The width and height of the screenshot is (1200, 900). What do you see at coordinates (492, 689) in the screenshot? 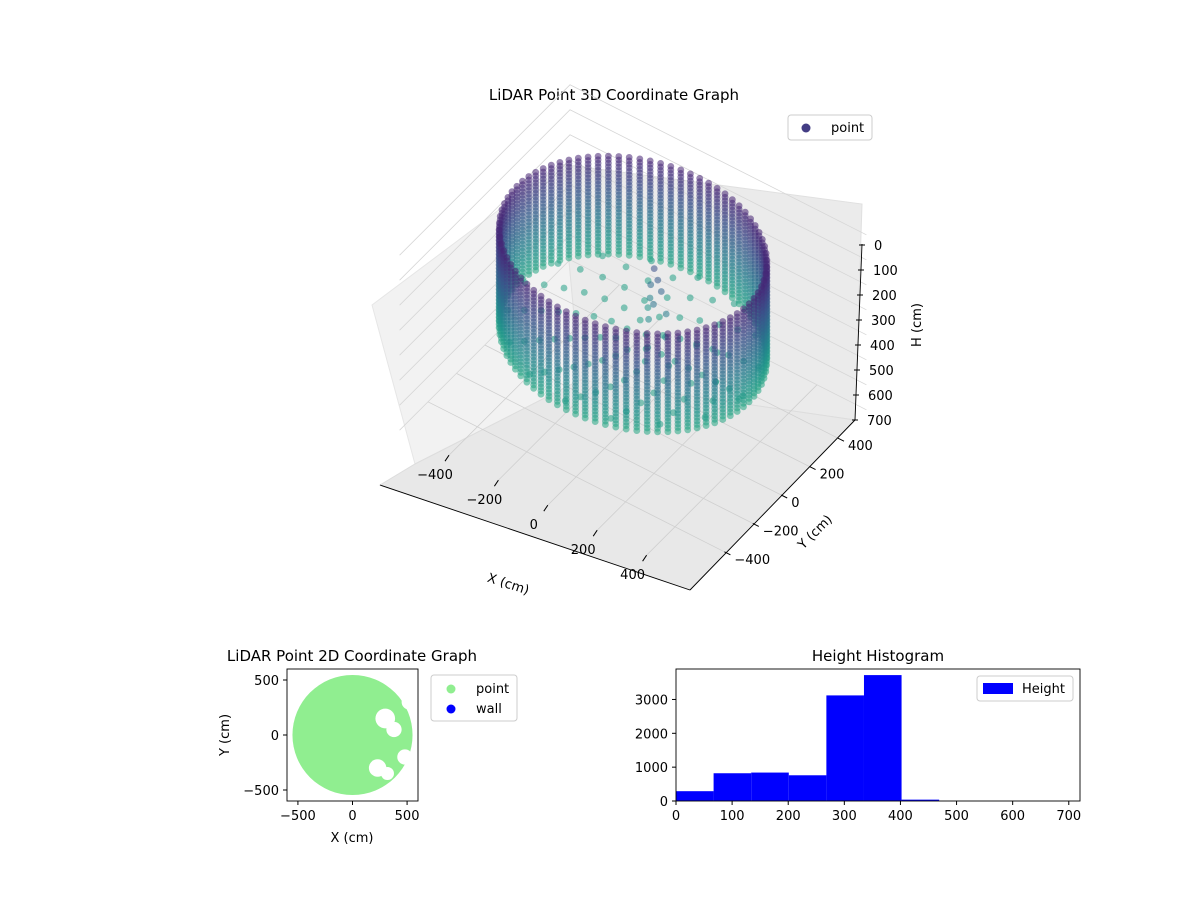
I see `legend-2d-label-point: point` at bounding box center [492, 689].